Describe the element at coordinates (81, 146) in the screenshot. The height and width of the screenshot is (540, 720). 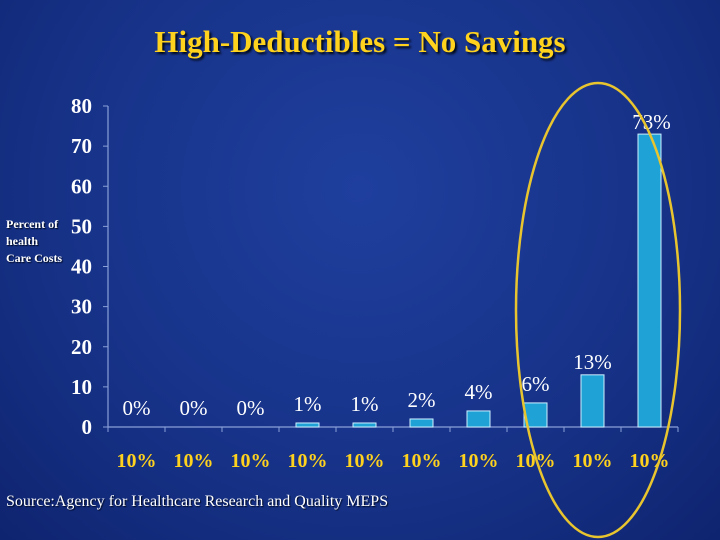
I see `y-tick-label: 70` at that location.